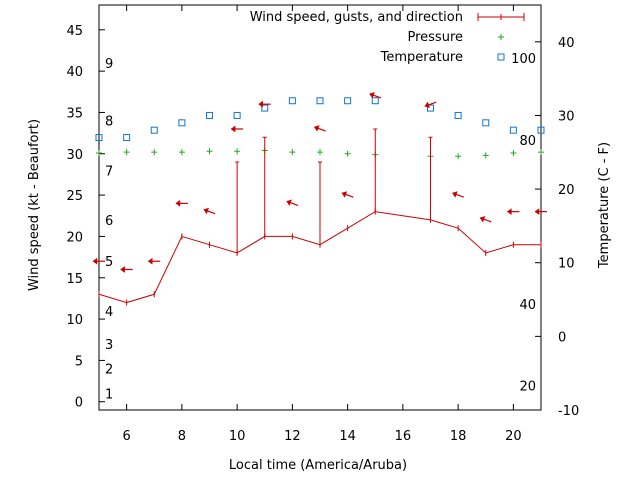 The height and width of the screenshot is (480, 640). I want to click on y-tick-label-left: 15, so click(74, 279).